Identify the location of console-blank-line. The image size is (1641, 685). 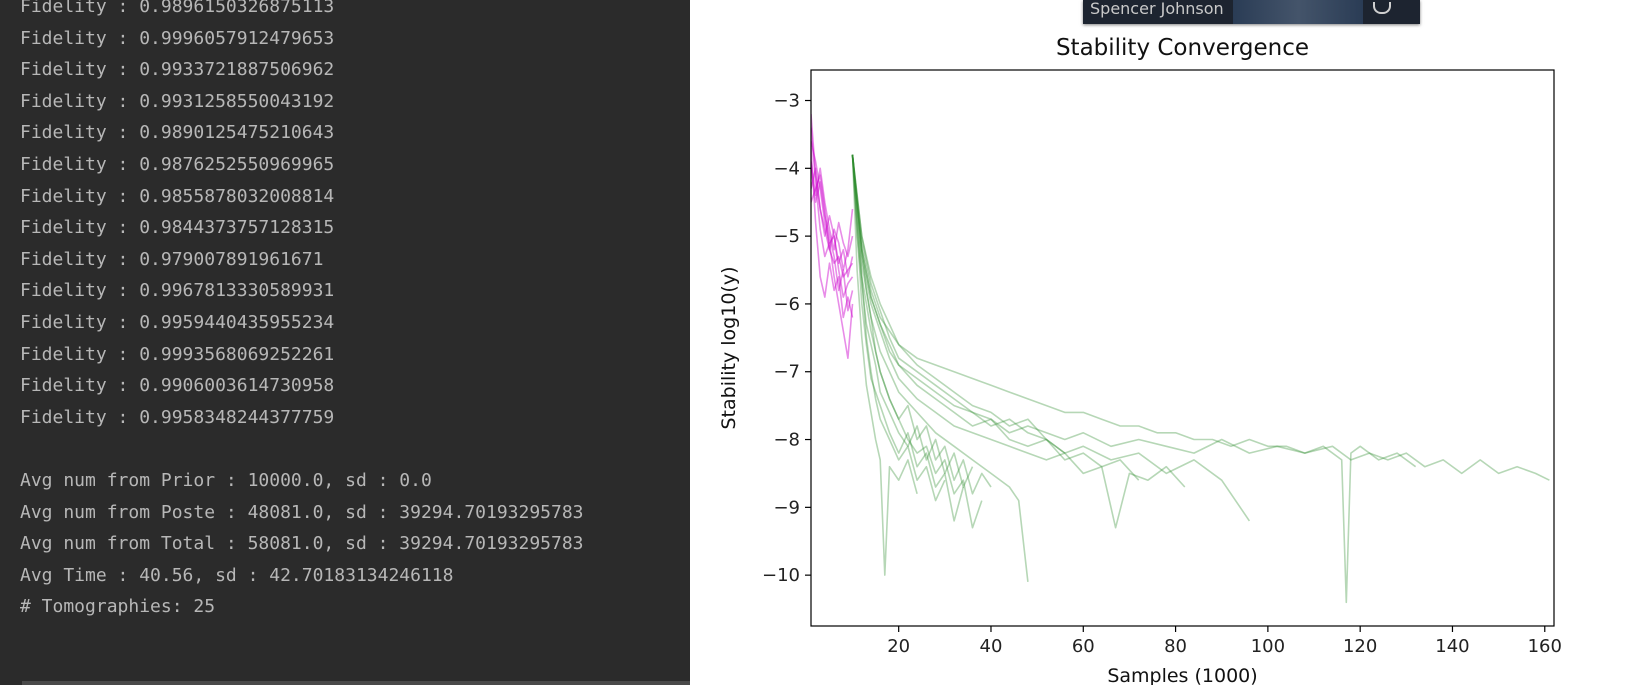
(302, 449).